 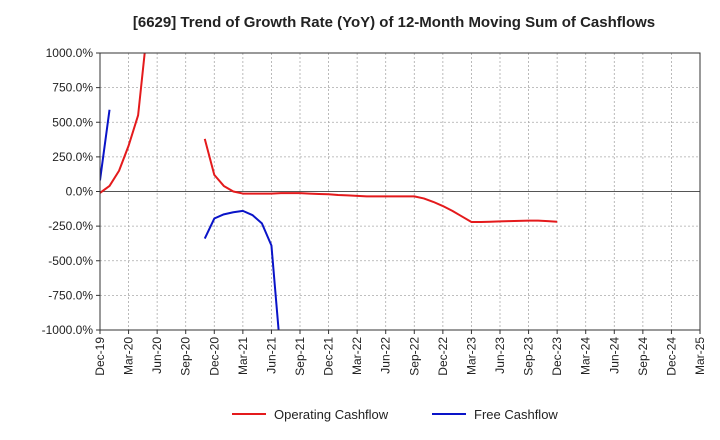 What do you see at coordinates (614, 355) in the screenshot?
I see `x-tick-label: Jun-24` at bounding box center [614, 355].